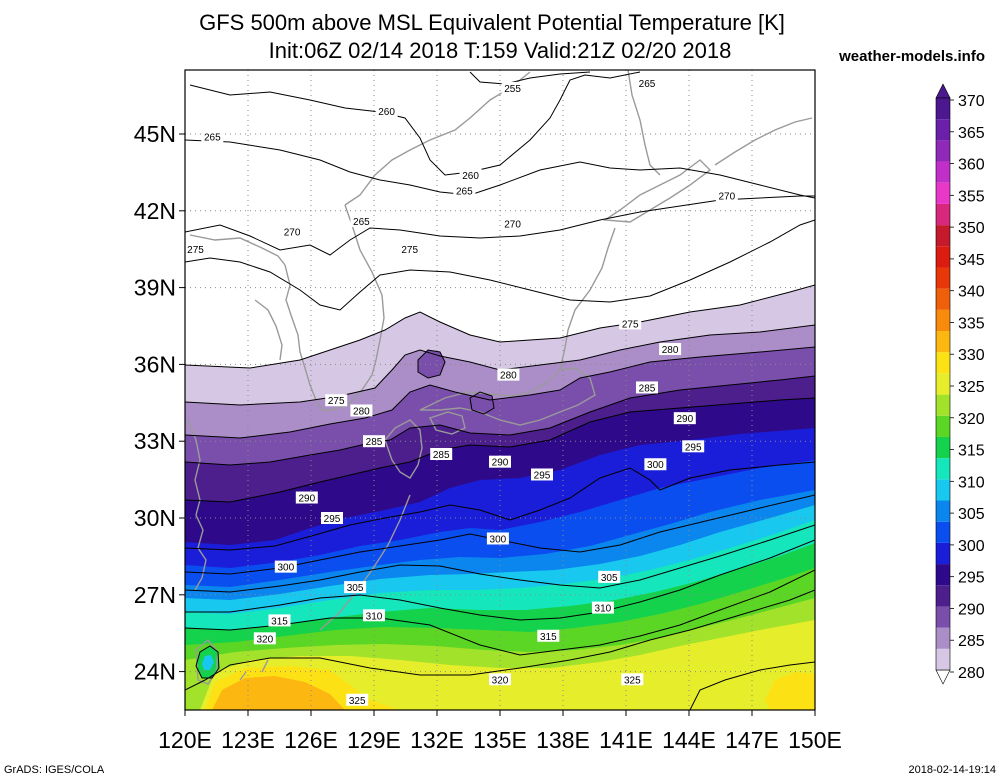 The height and width of the screenshot is (779, 1000). What do you see at coordinates (971, 641) in the screenshot?
I see `colorbar-label: 285` at bounding box center [971, 641].